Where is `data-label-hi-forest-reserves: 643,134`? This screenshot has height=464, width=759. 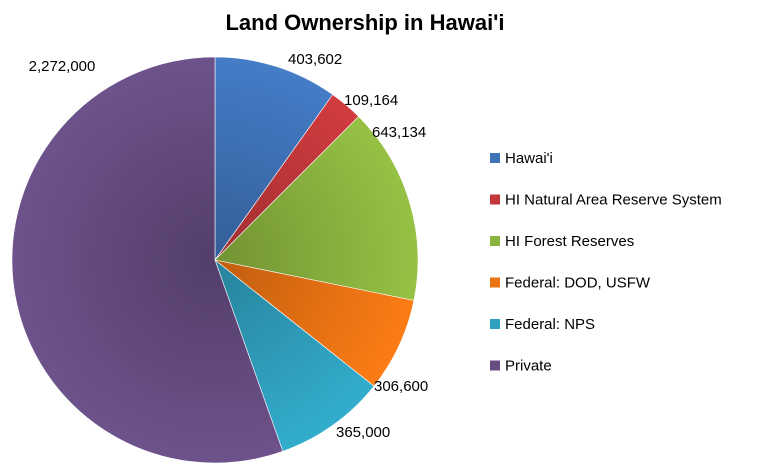
data-label-hi-forest-reserves: 643,134 is located at coordinates (399, 132).